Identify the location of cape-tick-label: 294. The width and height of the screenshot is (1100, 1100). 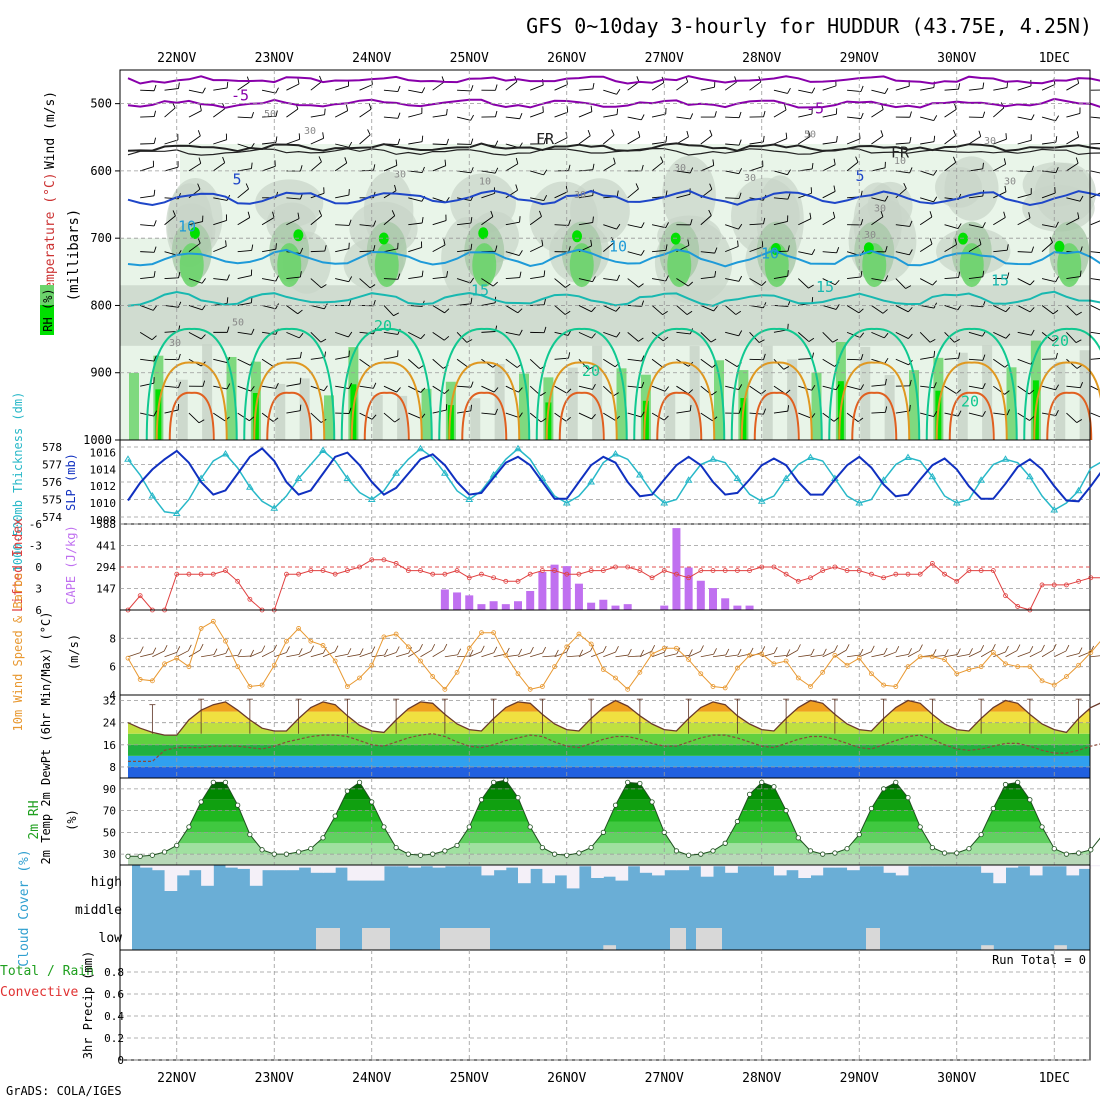
(106, 567).